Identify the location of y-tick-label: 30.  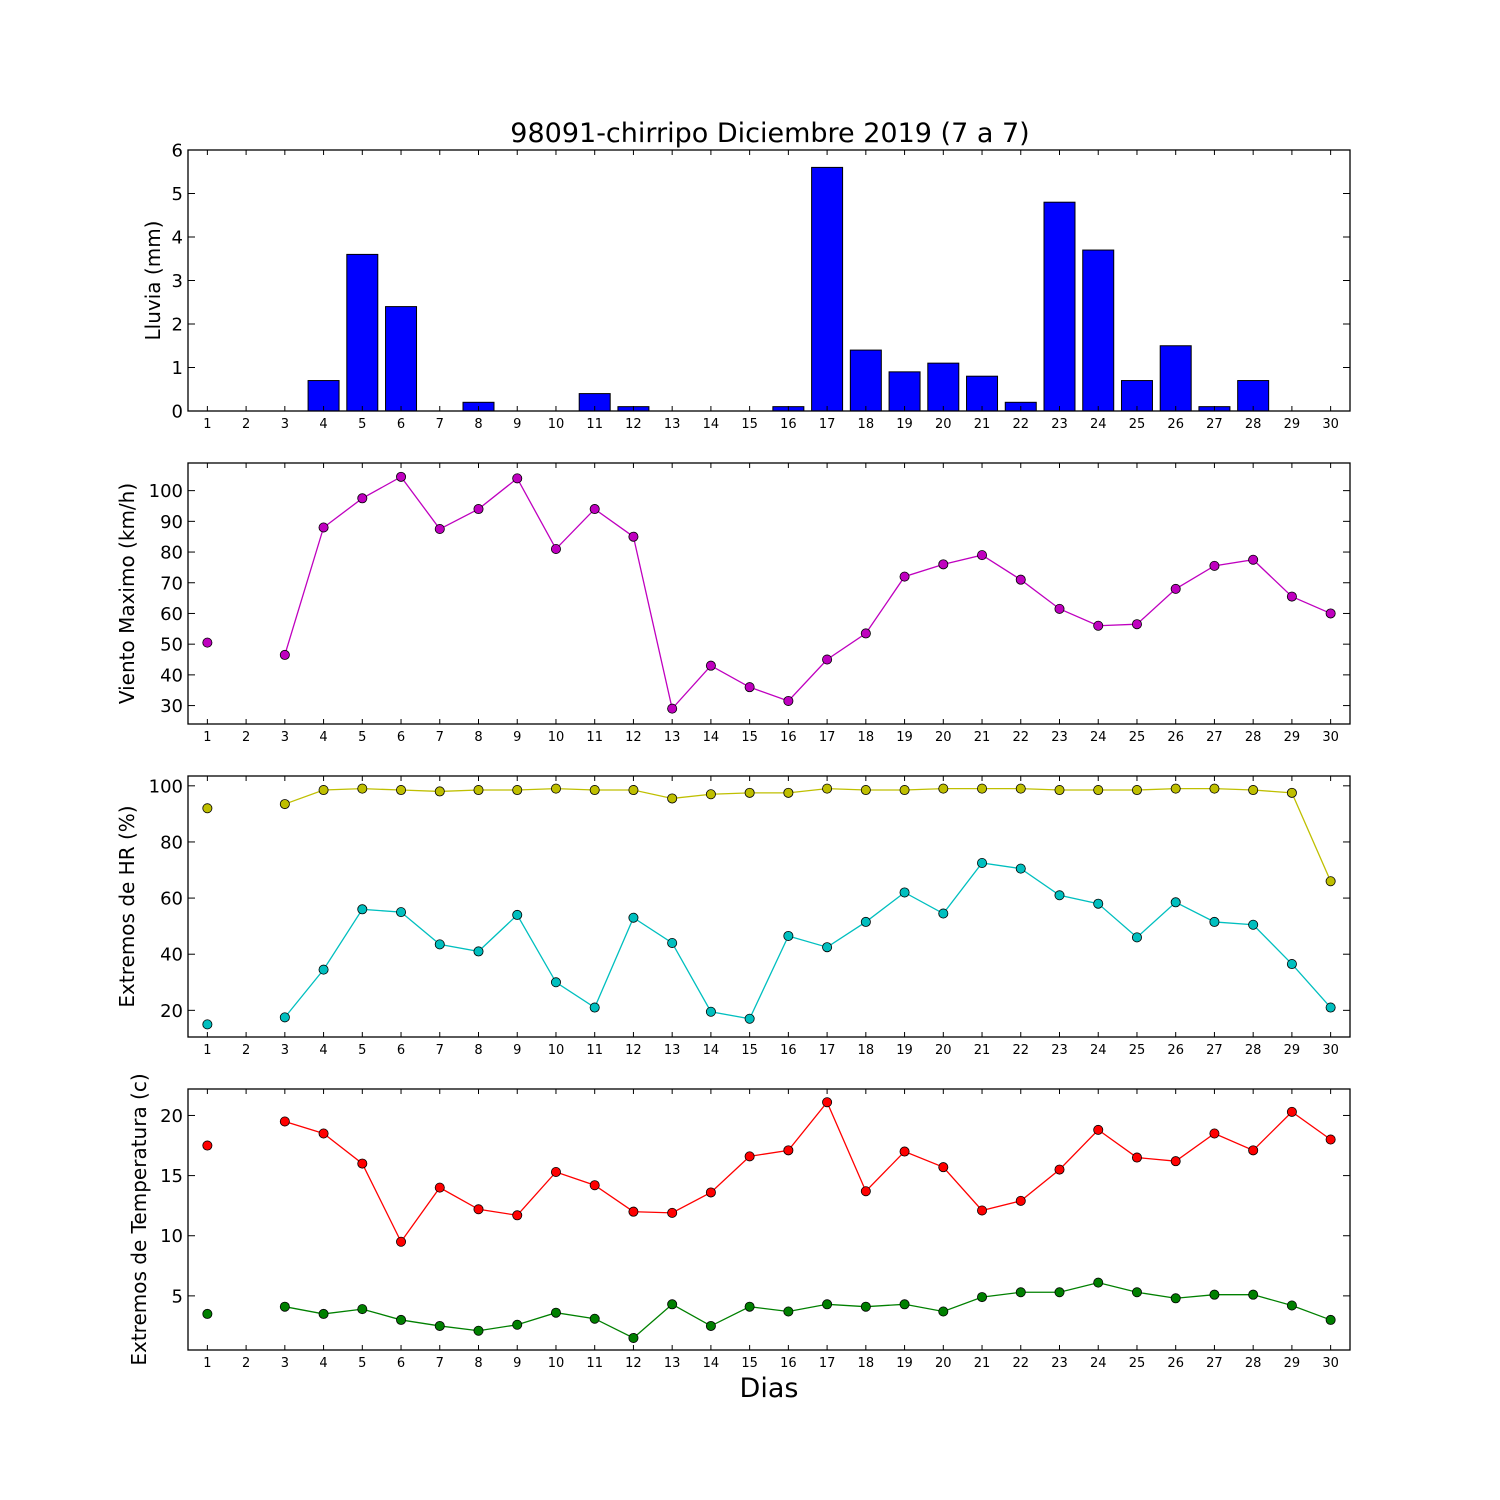
(171, 706).